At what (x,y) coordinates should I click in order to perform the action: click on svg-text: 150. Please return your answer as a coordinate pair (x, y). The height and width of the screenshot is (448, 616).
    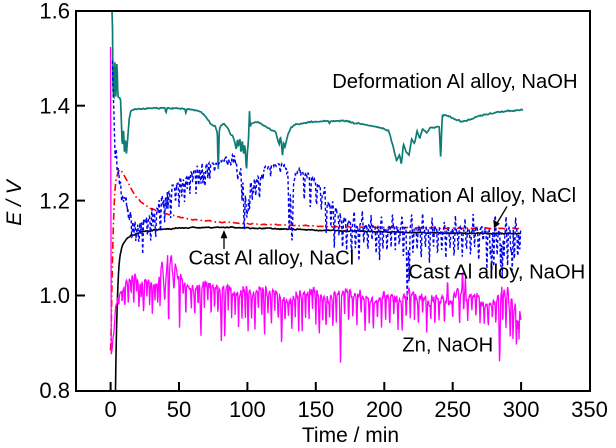
    Looking at the image, I should click on (315, 409).